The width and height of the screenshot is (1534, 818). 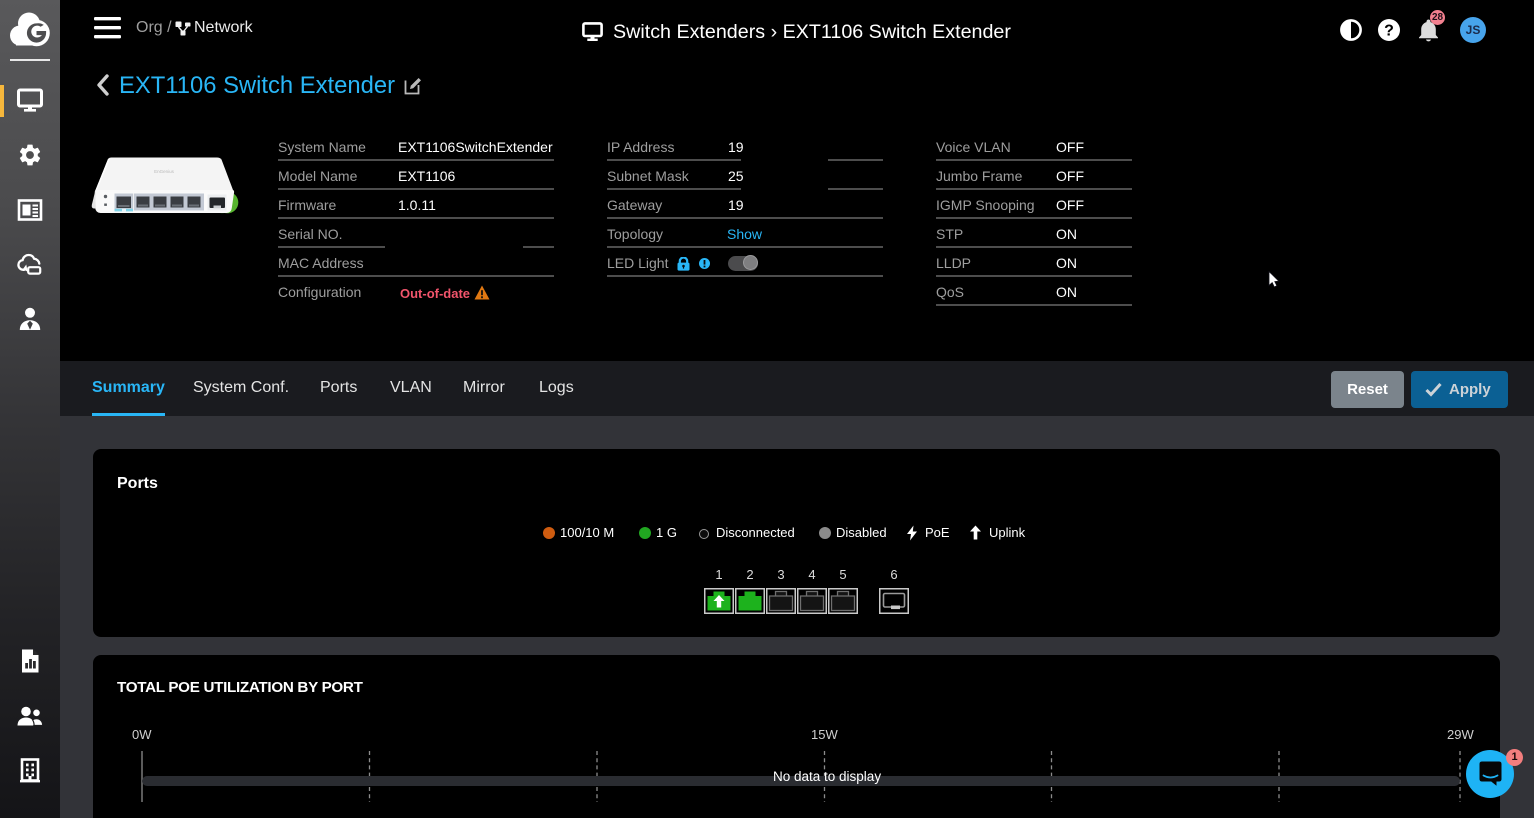 I want to click on svg-text: EnGenius, so click(x=164, y=171).